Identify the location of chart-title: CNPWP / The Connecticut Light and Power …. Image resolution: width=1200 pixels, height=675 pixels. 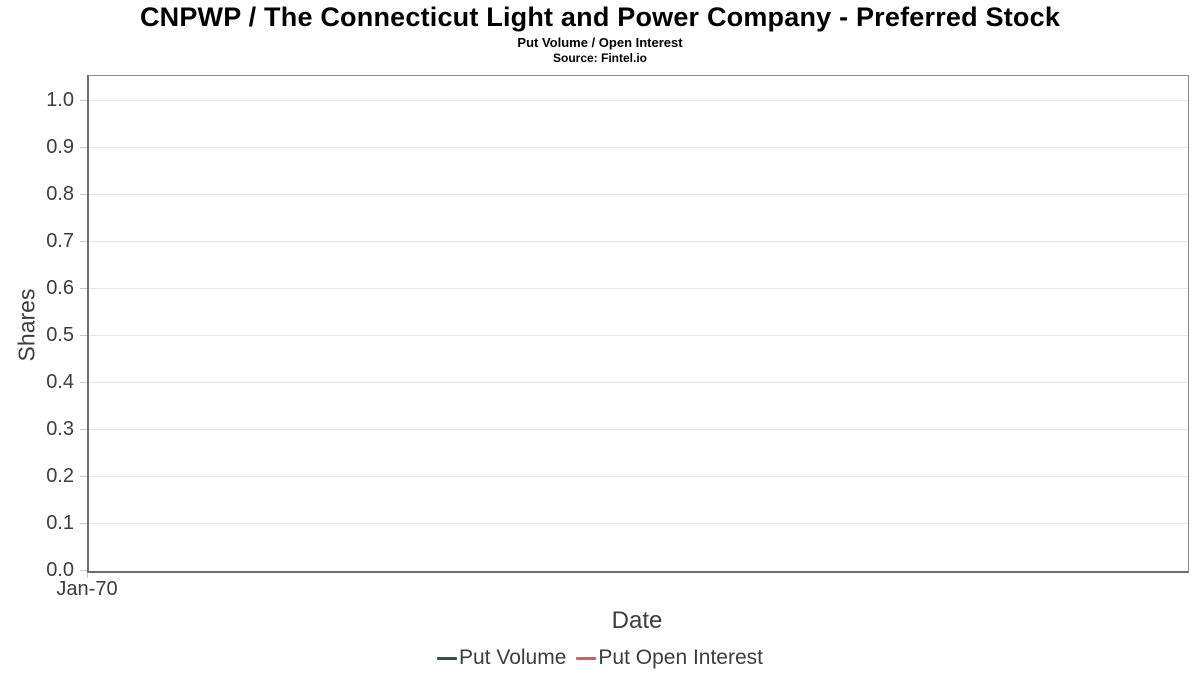
(600, 17).